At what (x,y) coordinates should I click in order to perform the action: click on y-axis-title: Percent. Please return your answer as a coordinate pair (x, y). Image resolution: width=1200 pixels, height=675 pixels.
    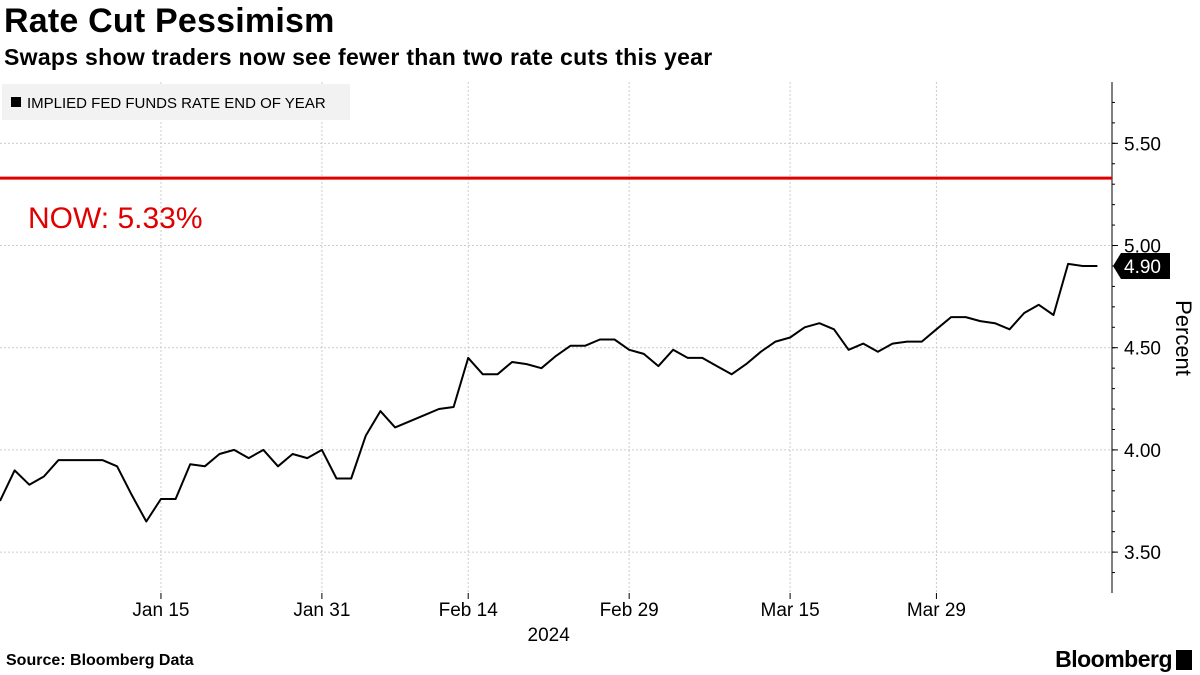
    Looking at the image, I should click on (1183, 338).